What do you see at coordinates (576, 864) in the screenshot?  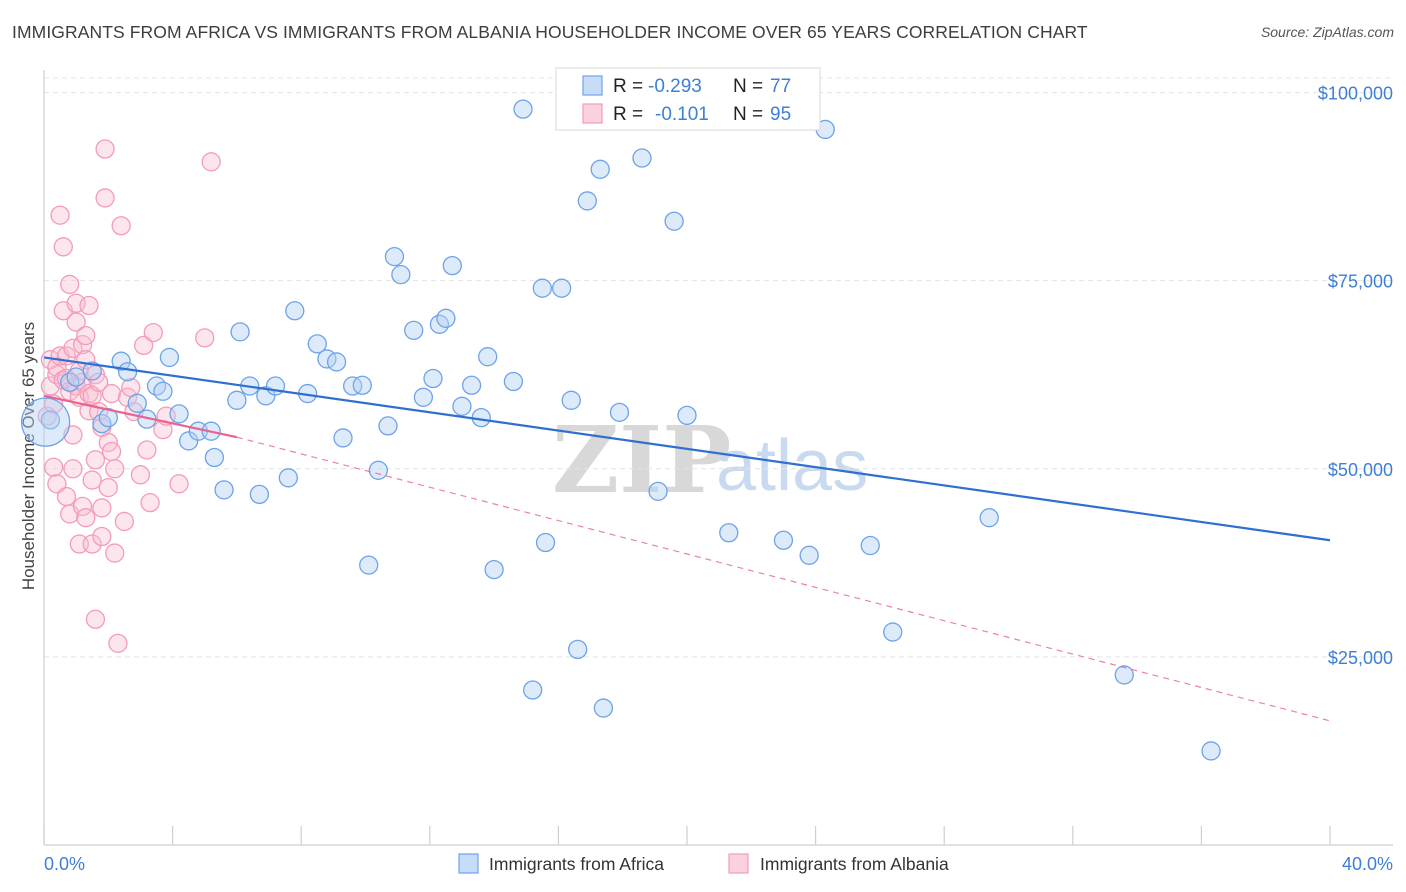 I see `legend-africa-label: Immigrants from Africa` at bounding box center [576, 864].